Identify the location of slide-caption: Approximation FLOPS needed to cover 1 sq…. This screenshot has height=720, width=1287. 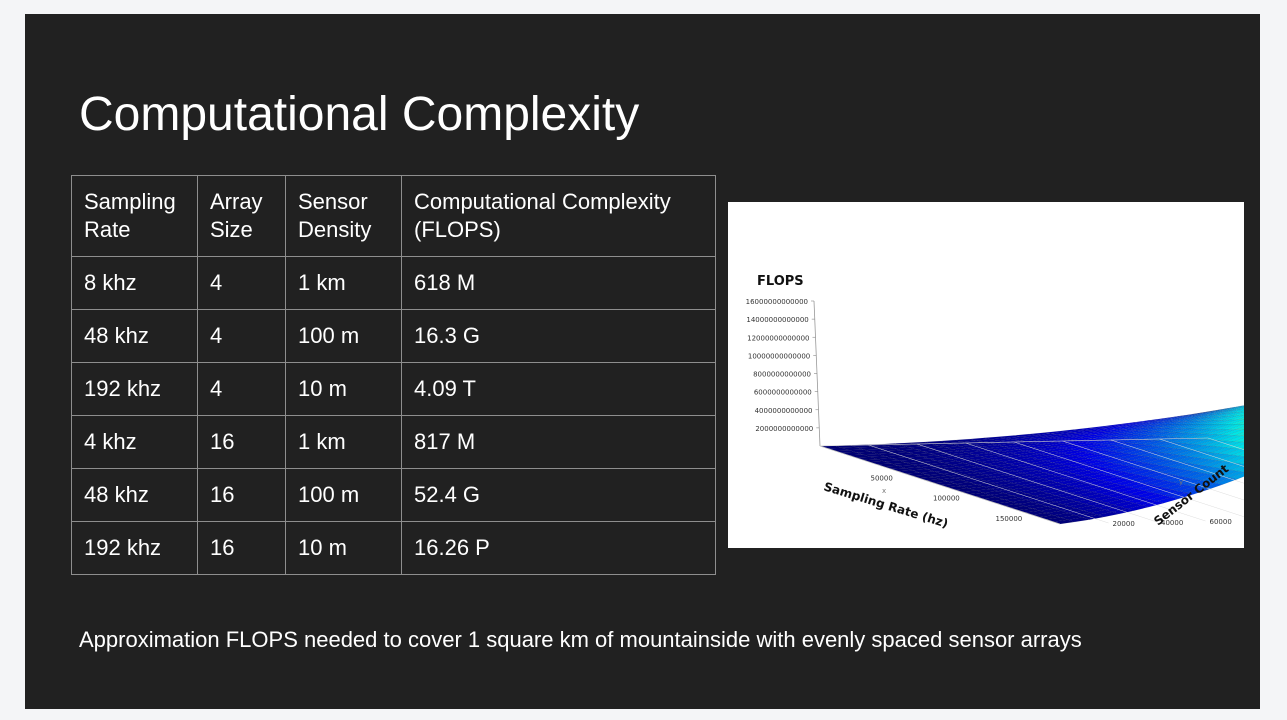
(580, 639).